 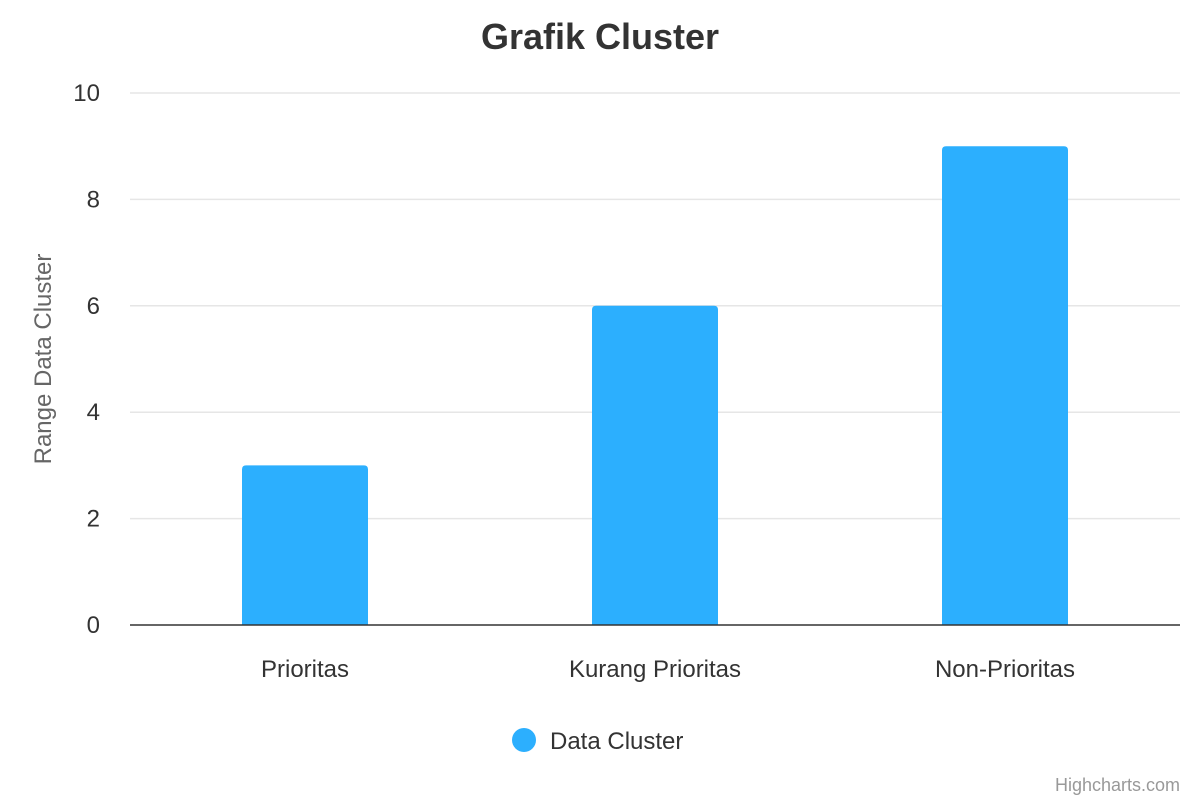 I want to click on y-axis-title: Range Data Cluster, so click(x=43, y=359).